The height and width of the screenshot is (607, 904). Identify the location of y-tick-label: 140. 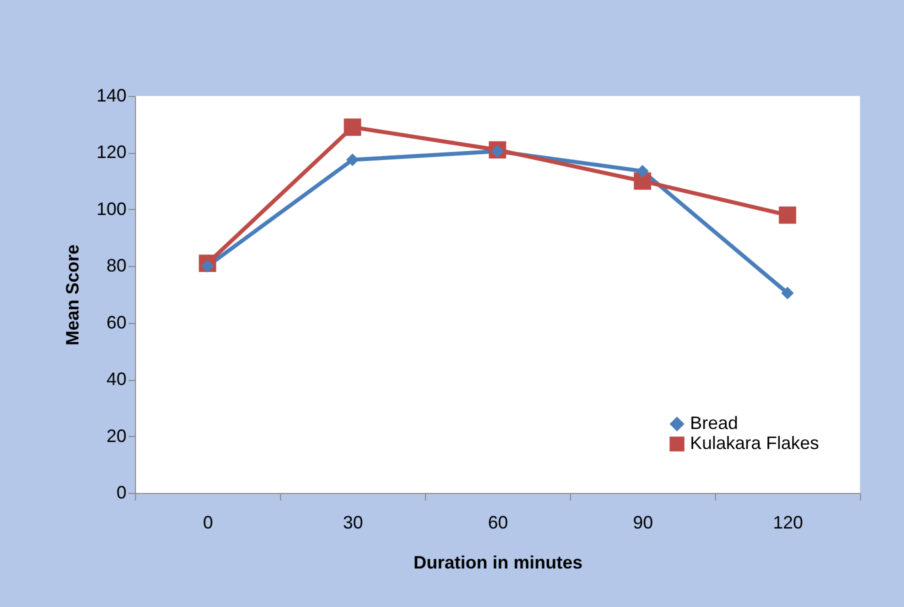
(111, 96).